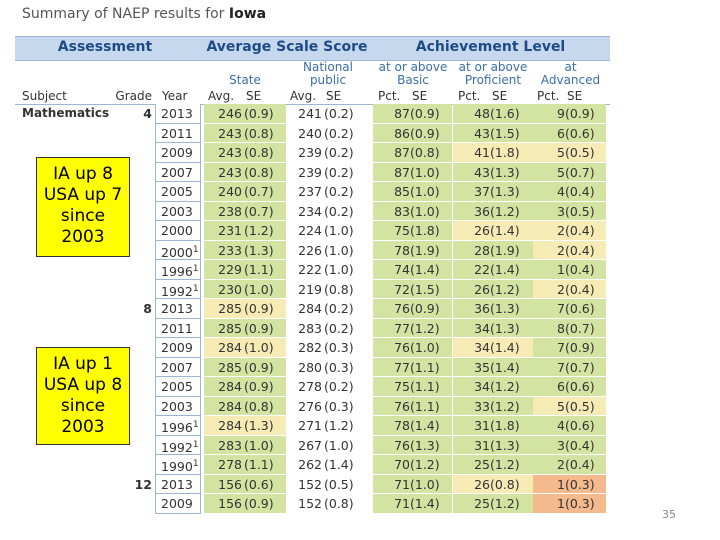 Image resolution: width=720 pixels, height=540 pixels. Describe the element at coordinates (312, 48) in the screenshot. I see `header-band` at that location.